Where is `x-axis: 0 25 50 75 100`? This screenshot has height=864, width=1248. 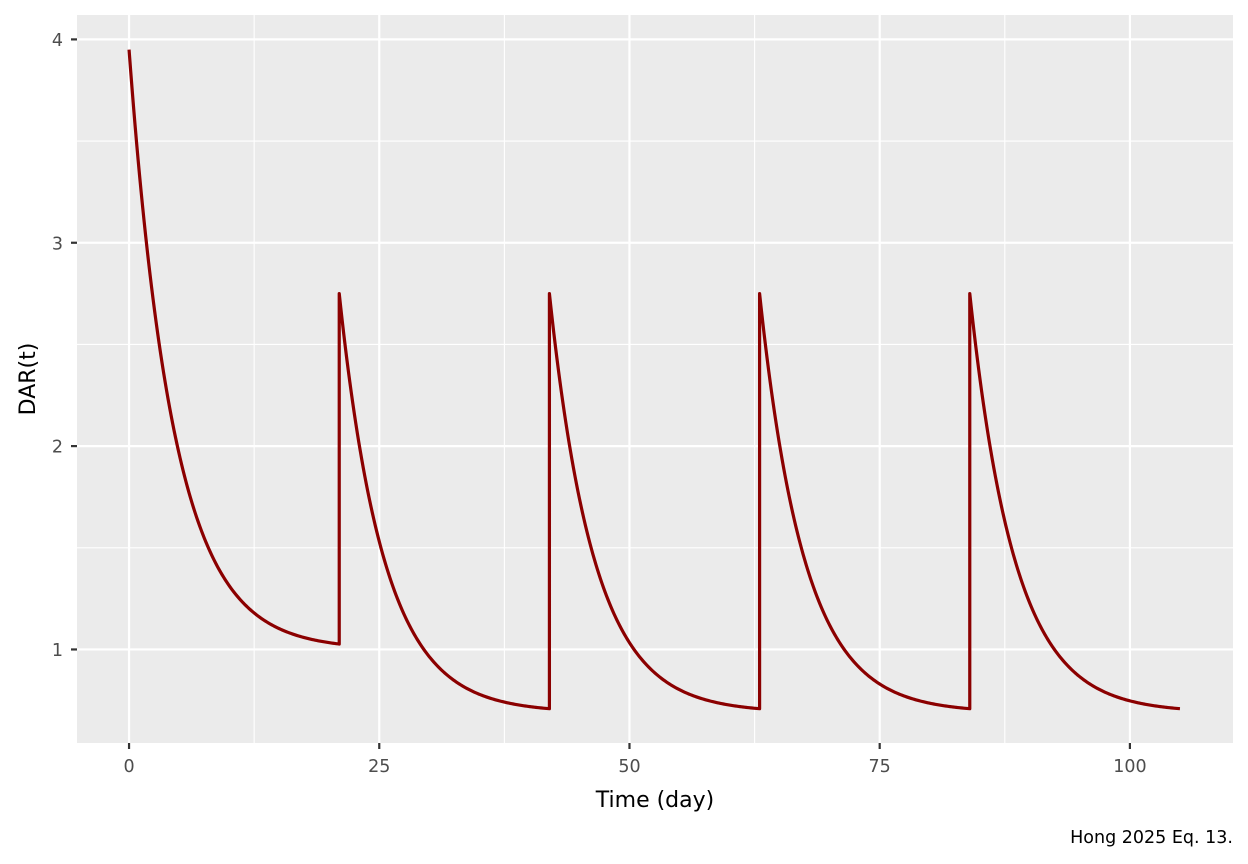
x-axis: 0 25 50 75 100 is located at coordinates (635, 760).